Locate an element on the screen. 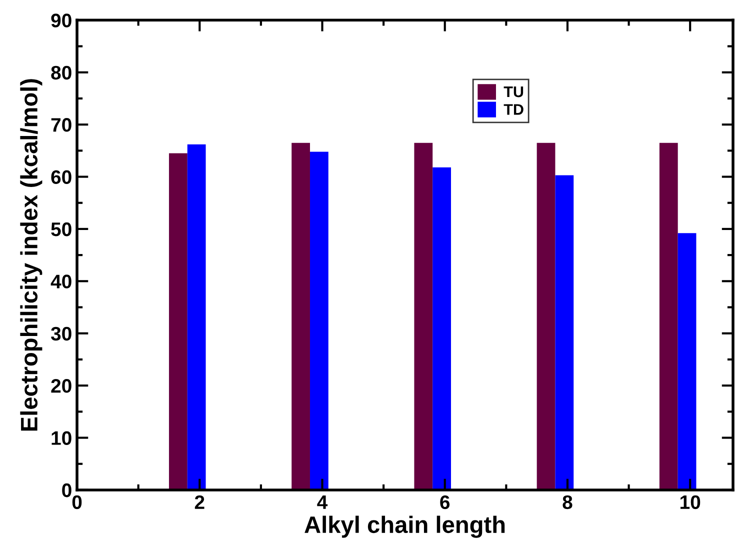 The height and width of the screenshot is (545, 737). y-tick-label: 20 is located at coordinates (61, 386).